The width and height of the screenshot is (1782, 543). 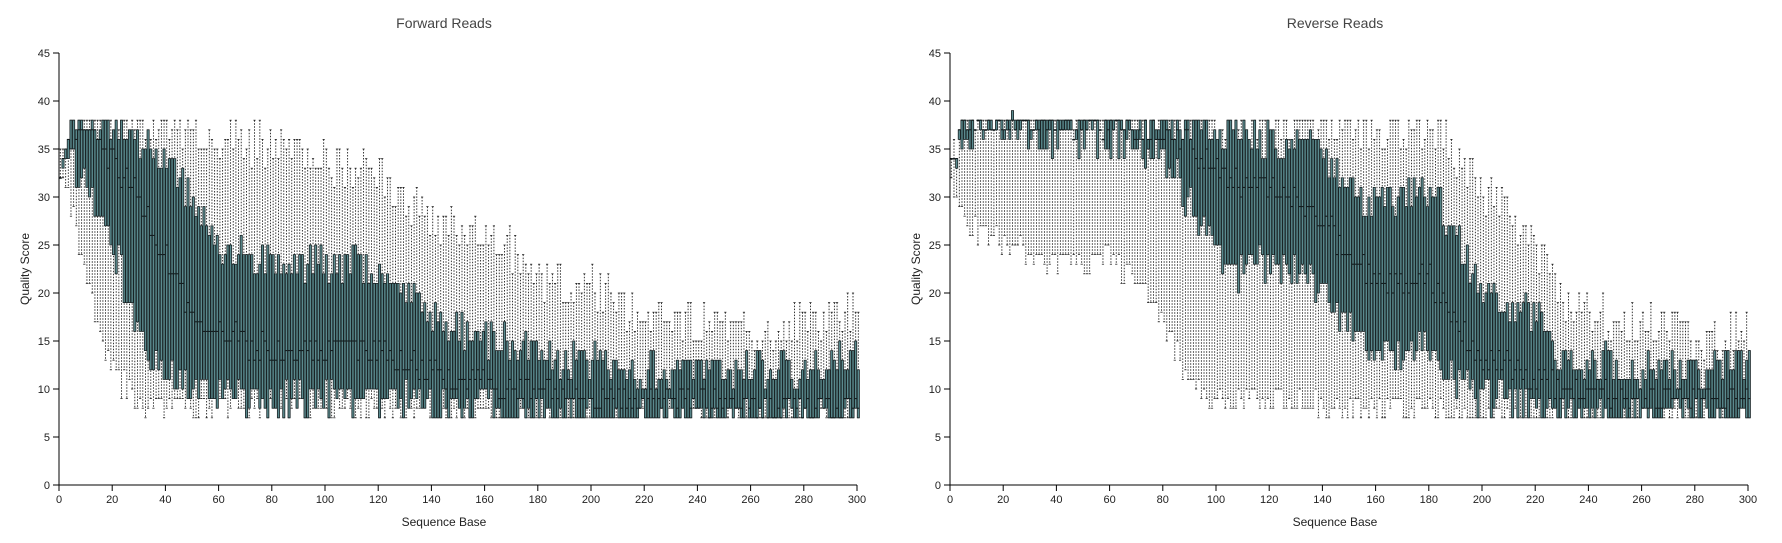 What do you see at coordinates (272, 500) in the screenshot?
I see `forward-x-tick-label: 80` at bounding box center [272, 500].